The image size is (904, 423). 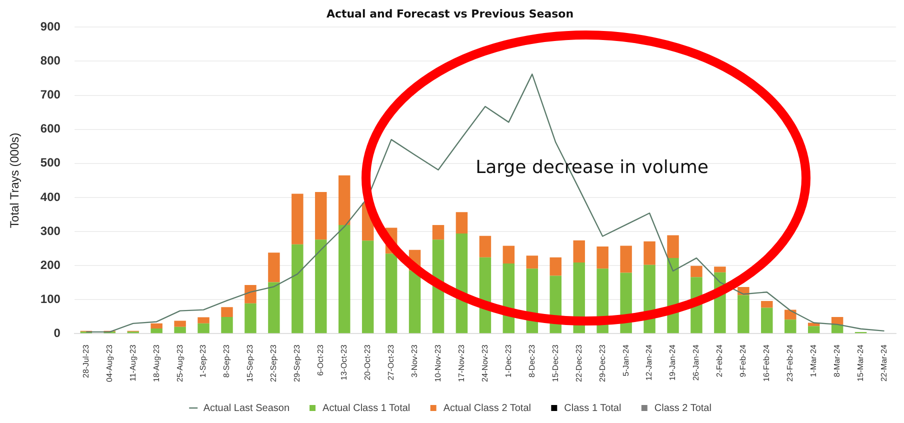 What do you see at coordinates (837, 361) in the screenshot?
I see `x-tick-label: 8-Mar-24` at bounding box center [837, 361].